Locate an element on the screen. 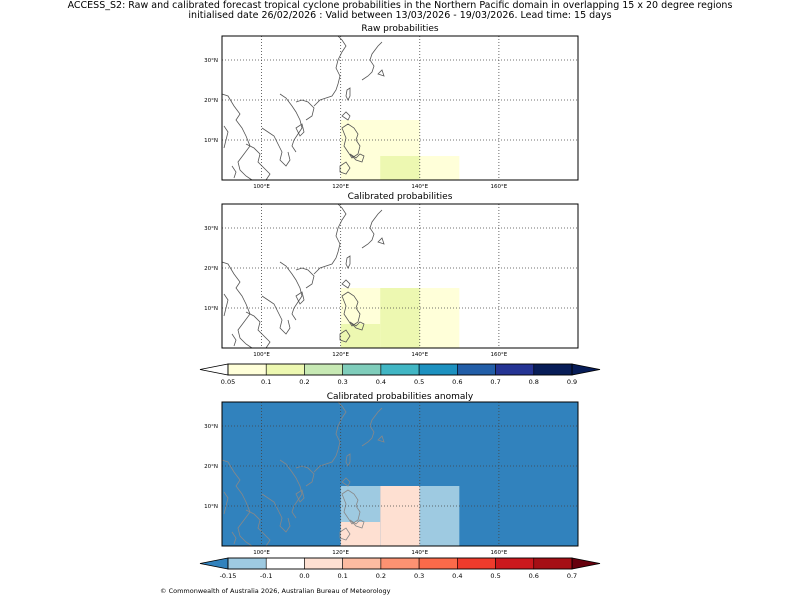  probability-colorbar-label: 0.3 is located at coordinates (342, 382).